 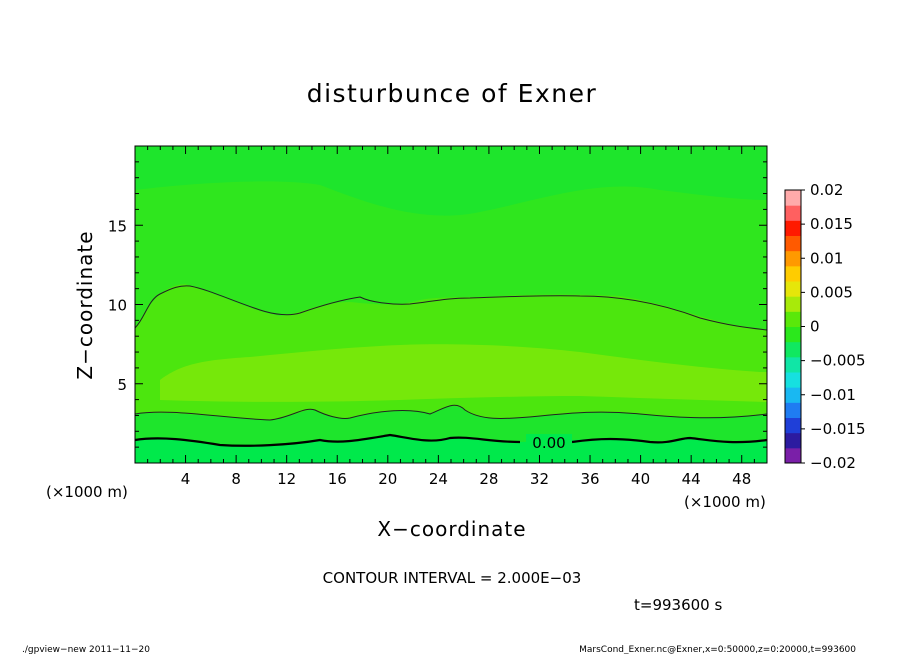 I want to click on colorbar, so click(x=793, y=326).